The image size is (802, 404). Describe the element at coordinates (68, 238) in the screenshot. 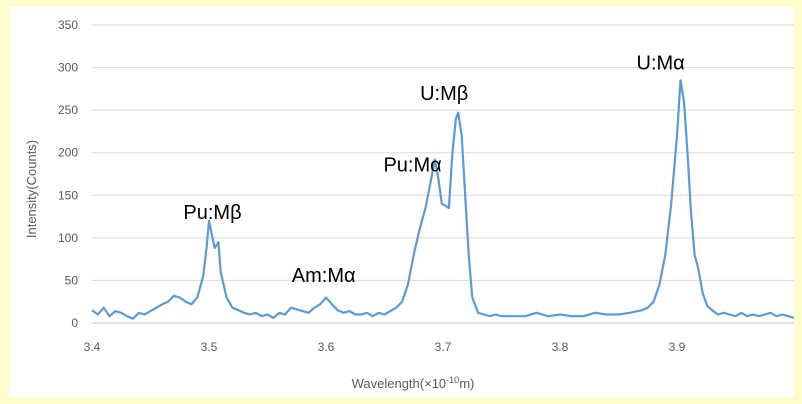

I see `y-tick-label: 100` at that location.